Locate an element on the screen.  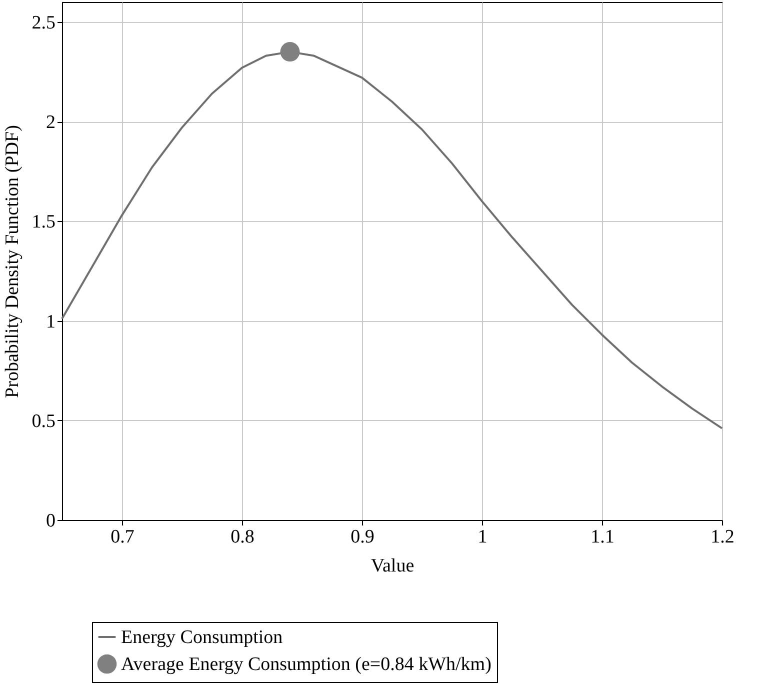
y-tick-label: 2 is located at coordinates (51, 123).